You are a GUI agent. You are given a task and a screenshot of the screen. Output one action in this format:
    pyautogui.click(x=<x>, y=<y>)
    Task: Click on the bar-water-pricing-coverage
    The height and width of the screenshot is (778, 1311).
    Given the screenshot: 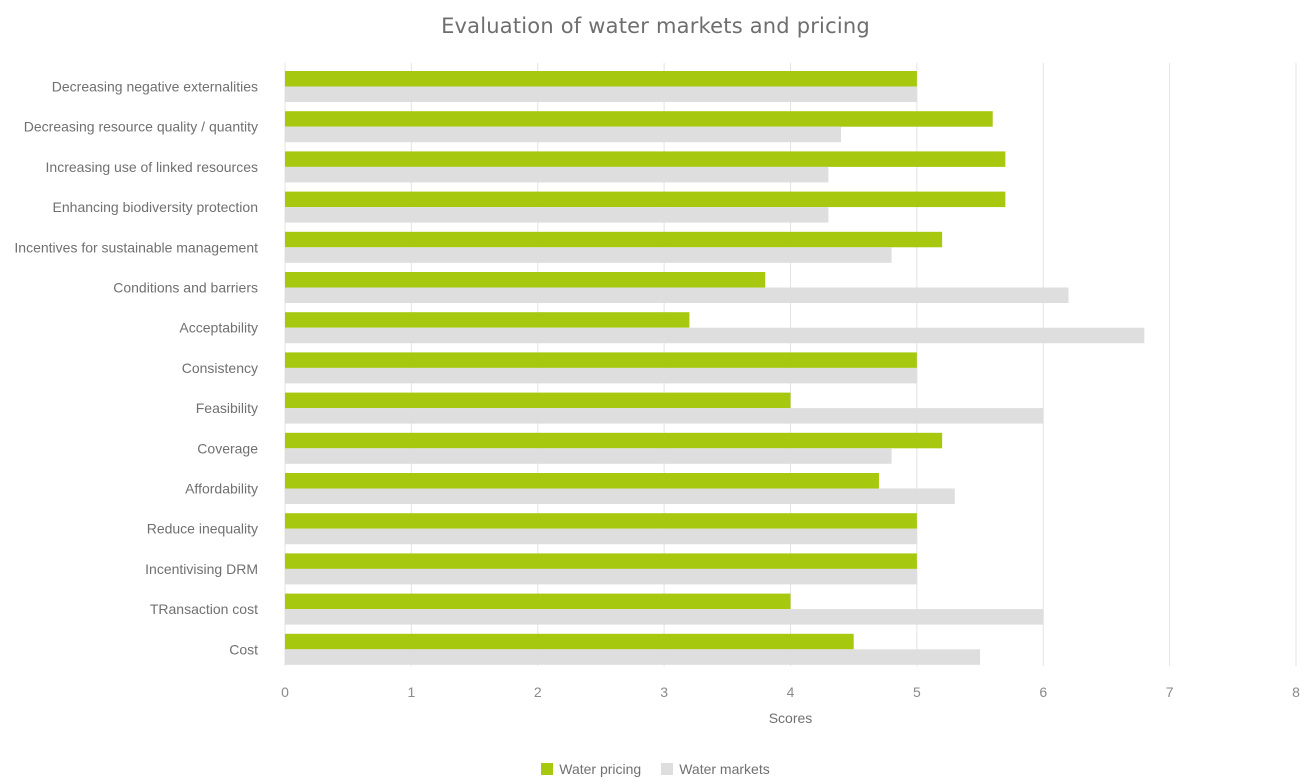 What is the action you would take?
    pyautogui.click(x=614, y=440)
    